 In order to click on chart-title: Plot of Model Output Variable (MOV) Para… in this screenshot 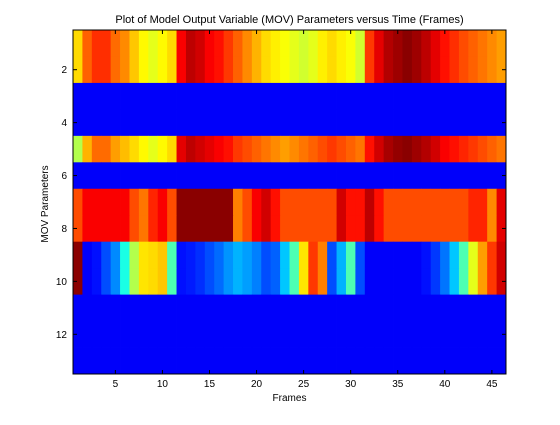, I will do `click(289, 20)`.